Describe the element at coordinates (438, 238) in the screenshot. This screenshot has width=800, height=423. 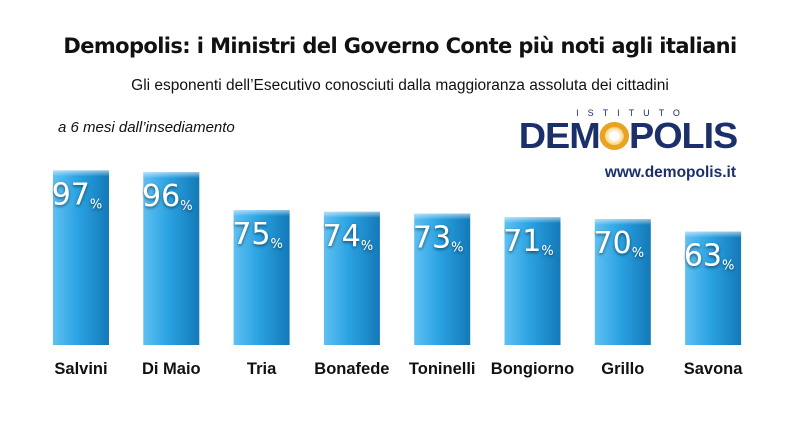
I see `bar-value-label: 73%` at that location.